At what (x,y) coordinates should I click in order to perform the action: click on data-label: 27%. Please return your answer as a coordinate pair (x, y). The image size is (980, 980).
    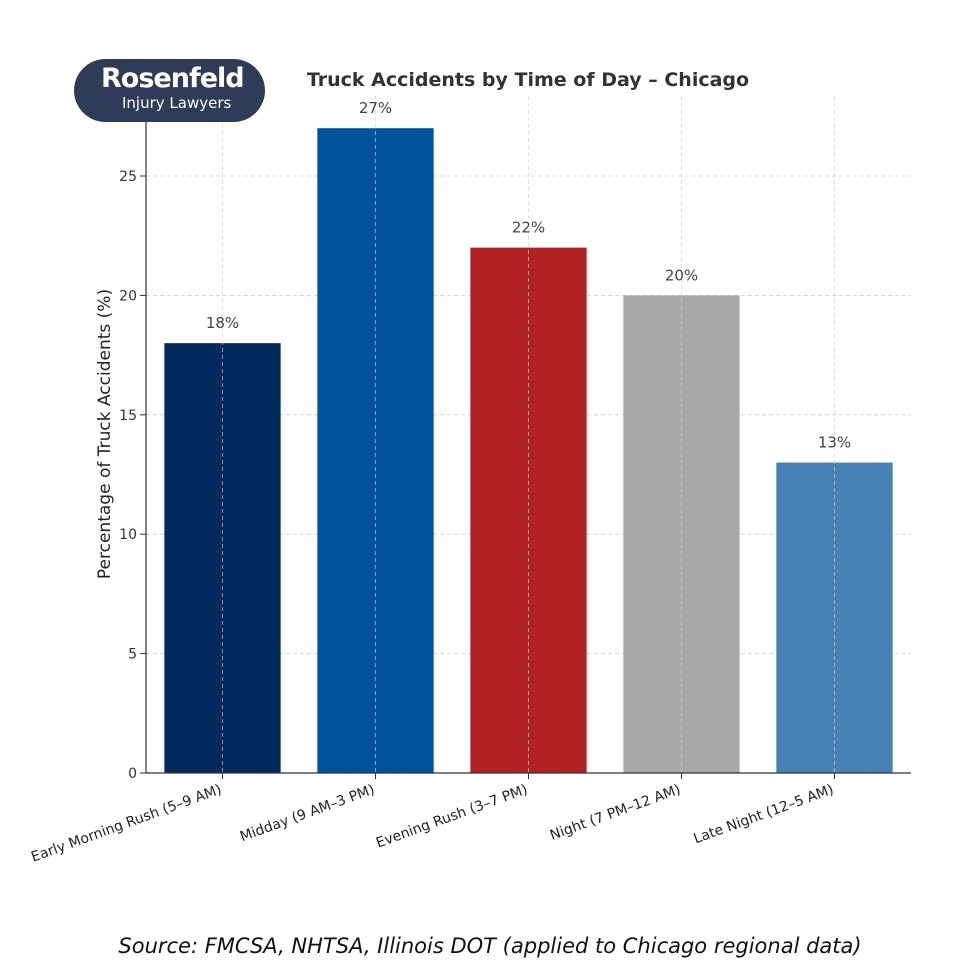
    Looking at the image, I should click on (375, 108).